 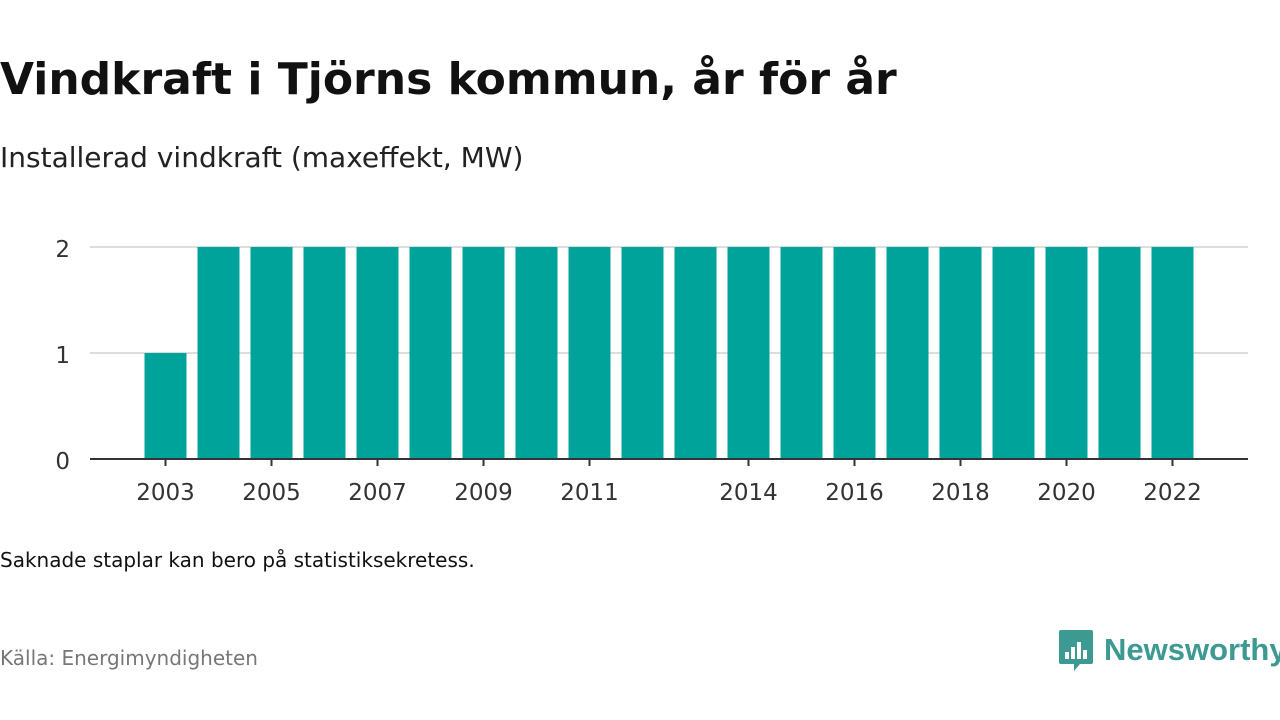 What do you see at coordinates (1066, 493) in the screenshot?
I see `x-tick-label: 2020` at bounding box center [1066, 493].